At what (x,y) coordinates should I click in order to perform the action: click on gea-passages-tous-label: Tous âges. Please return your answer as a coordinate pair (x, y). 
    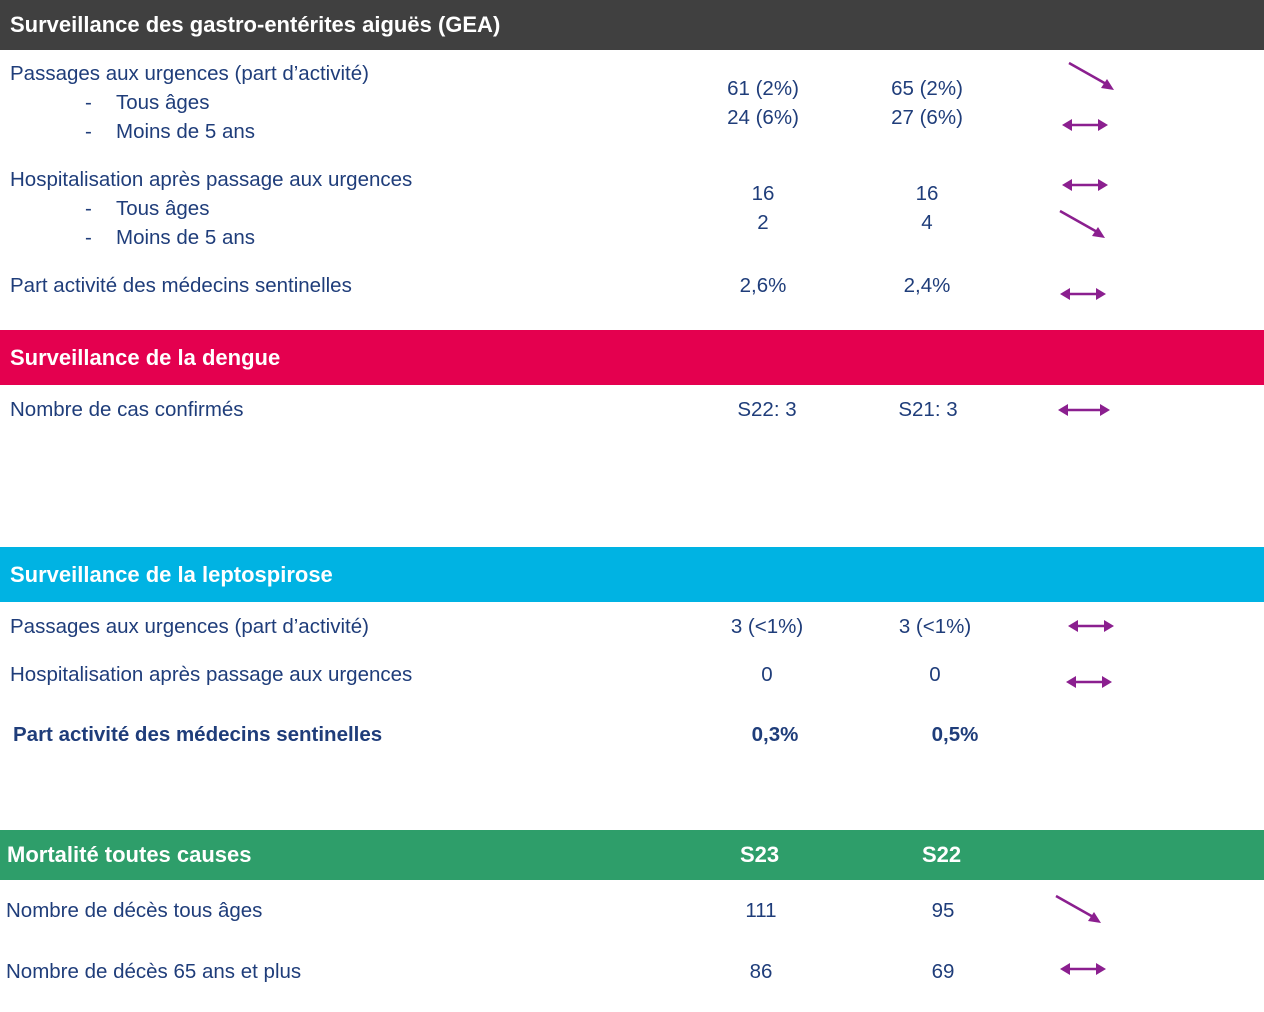
    Looking at the image, I should click on (163, 102).